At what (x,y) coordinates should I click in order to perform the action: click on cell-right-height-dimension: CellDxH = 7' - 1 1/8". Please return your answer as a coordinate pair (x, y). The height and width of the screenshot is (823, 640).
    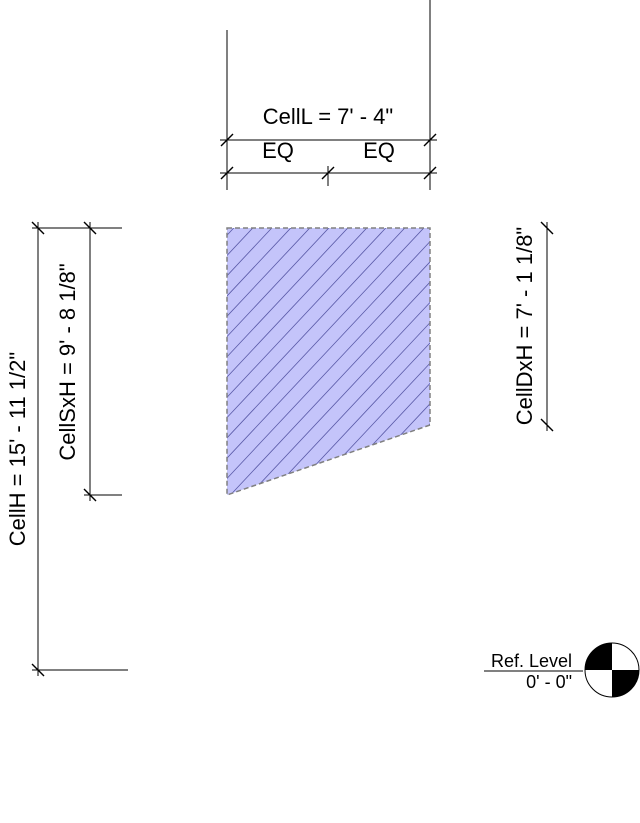
    Looking at the image, I should click on (533, 326).